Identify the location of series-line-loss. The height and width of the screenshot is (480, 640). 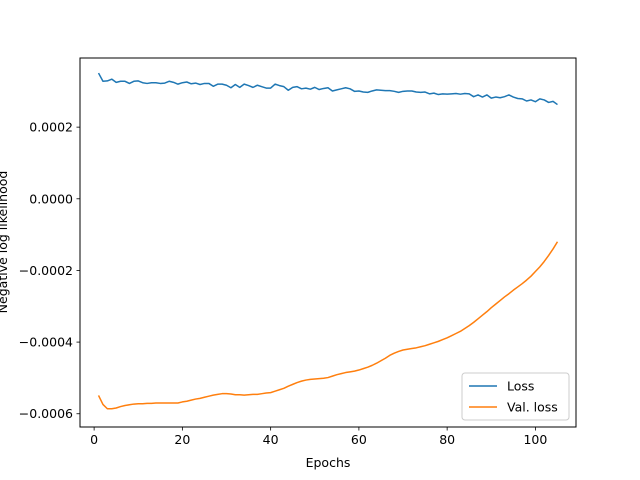
(327, 89).